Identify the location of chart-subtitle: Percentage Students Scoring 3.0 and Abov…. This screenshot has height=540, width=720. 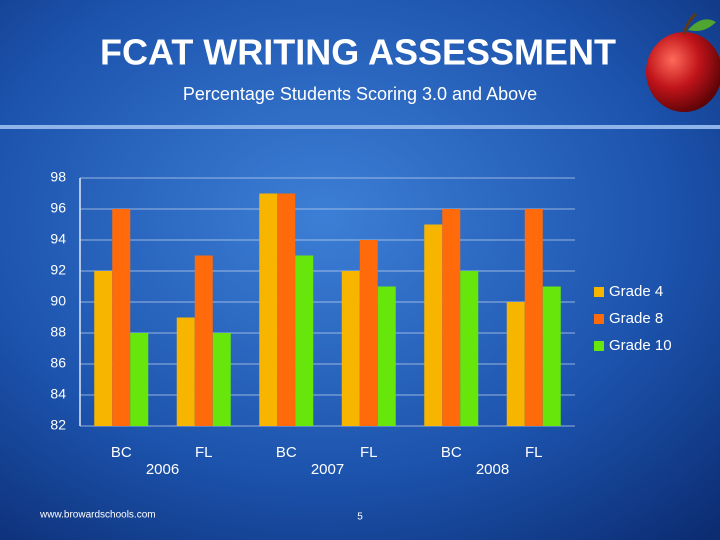
(360, 94).